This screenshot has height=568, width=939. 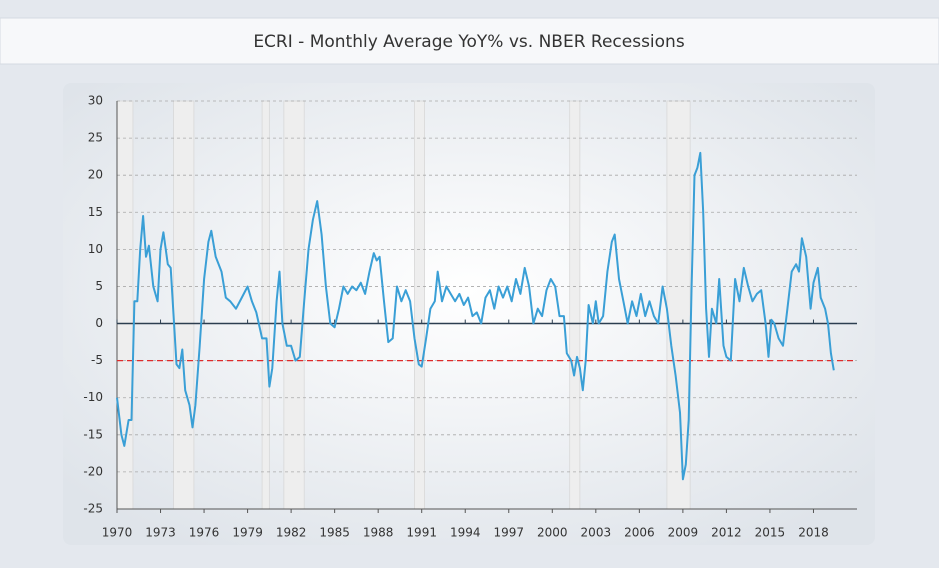 I want to click on y-tick-label: -10, so click(x=93, y=397).